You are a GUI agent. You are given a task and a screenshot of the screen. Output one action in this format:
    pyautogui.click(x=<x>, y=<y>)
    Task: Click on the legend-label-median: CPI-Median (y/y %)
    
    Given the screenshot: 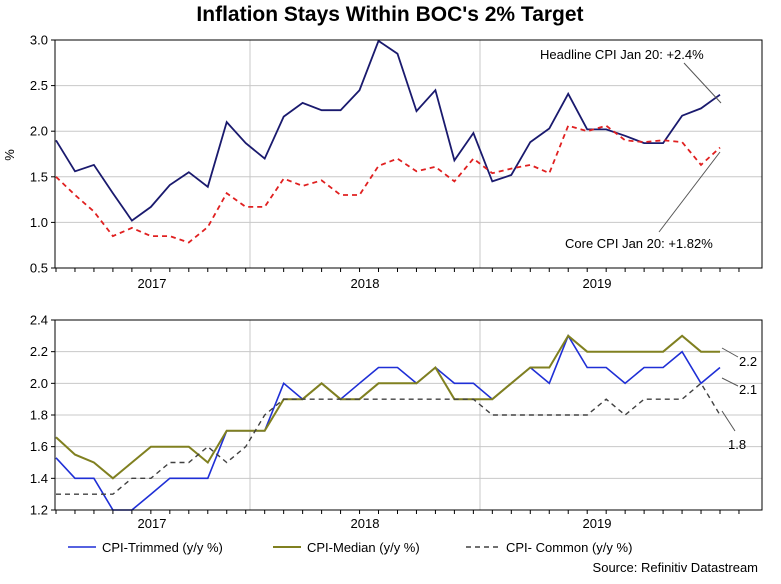 What is the action you would take?
    pyautogui.click(x=363, y=547)
    